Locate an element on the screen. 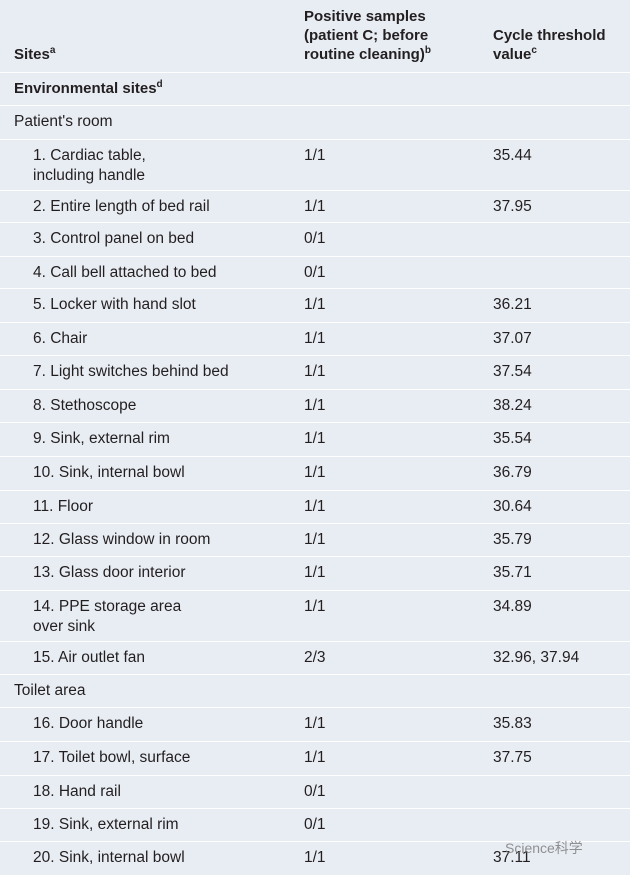 This screenshot has width=630, height=875. header-text: Sites is located at coordinates (32, 54).